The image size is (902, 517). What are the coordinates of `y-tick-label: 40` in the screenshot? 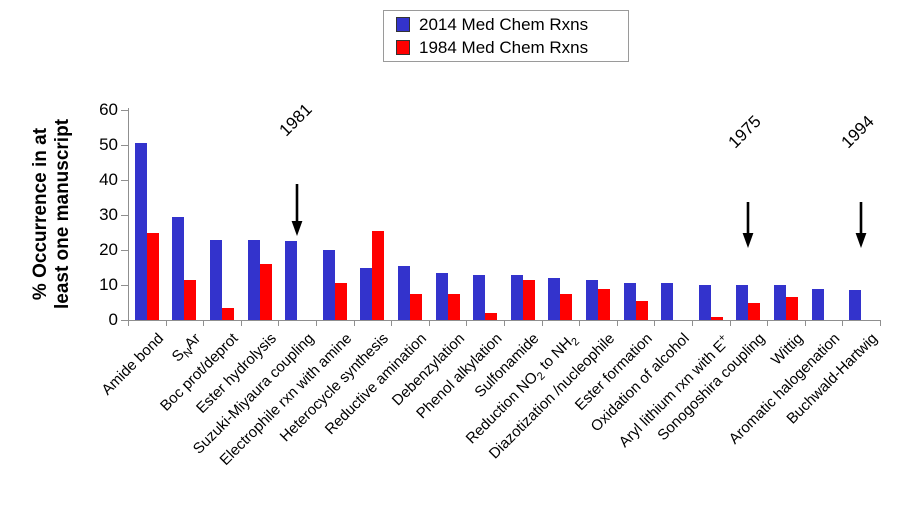 It's located at (108, 179).